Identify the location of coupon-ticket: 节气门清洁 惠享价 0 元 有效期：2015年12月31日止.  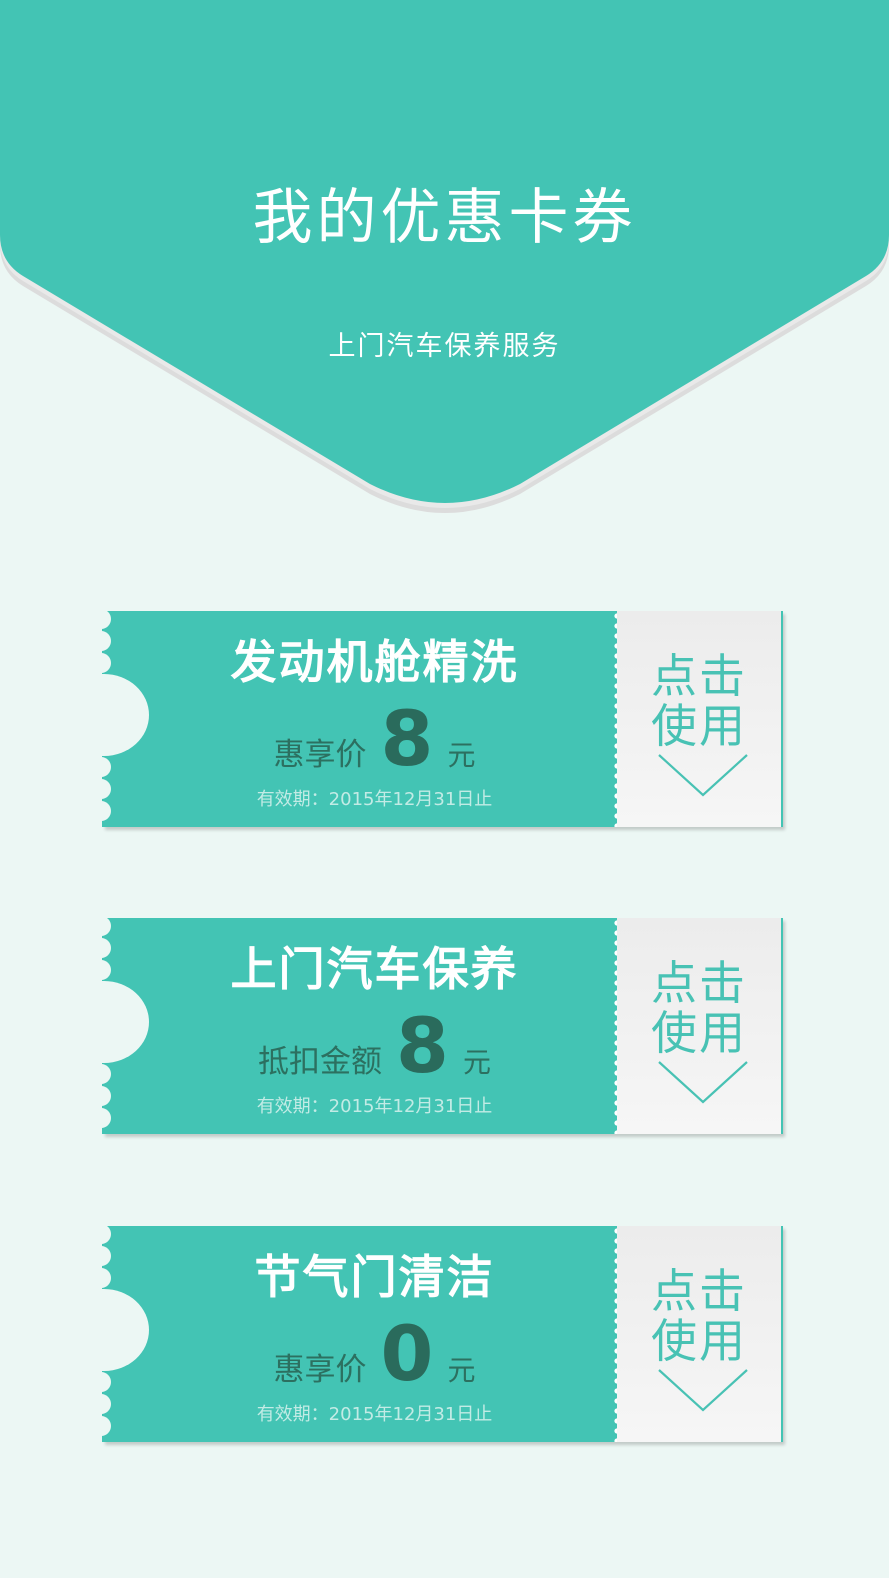
(359, 1334).